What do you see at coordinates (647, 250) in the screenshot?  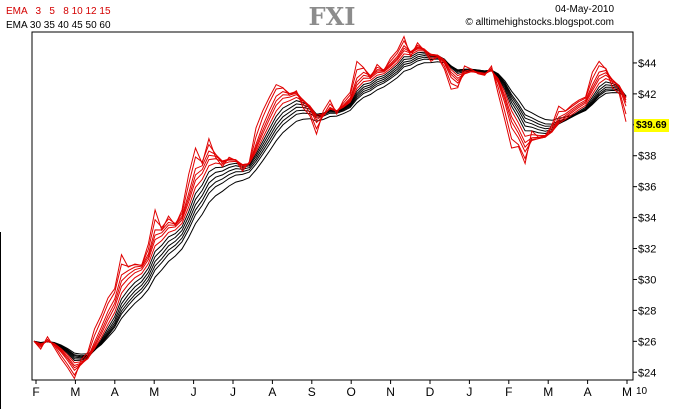 I see `y-tick-label: $32` at bounding box center [647, 250].